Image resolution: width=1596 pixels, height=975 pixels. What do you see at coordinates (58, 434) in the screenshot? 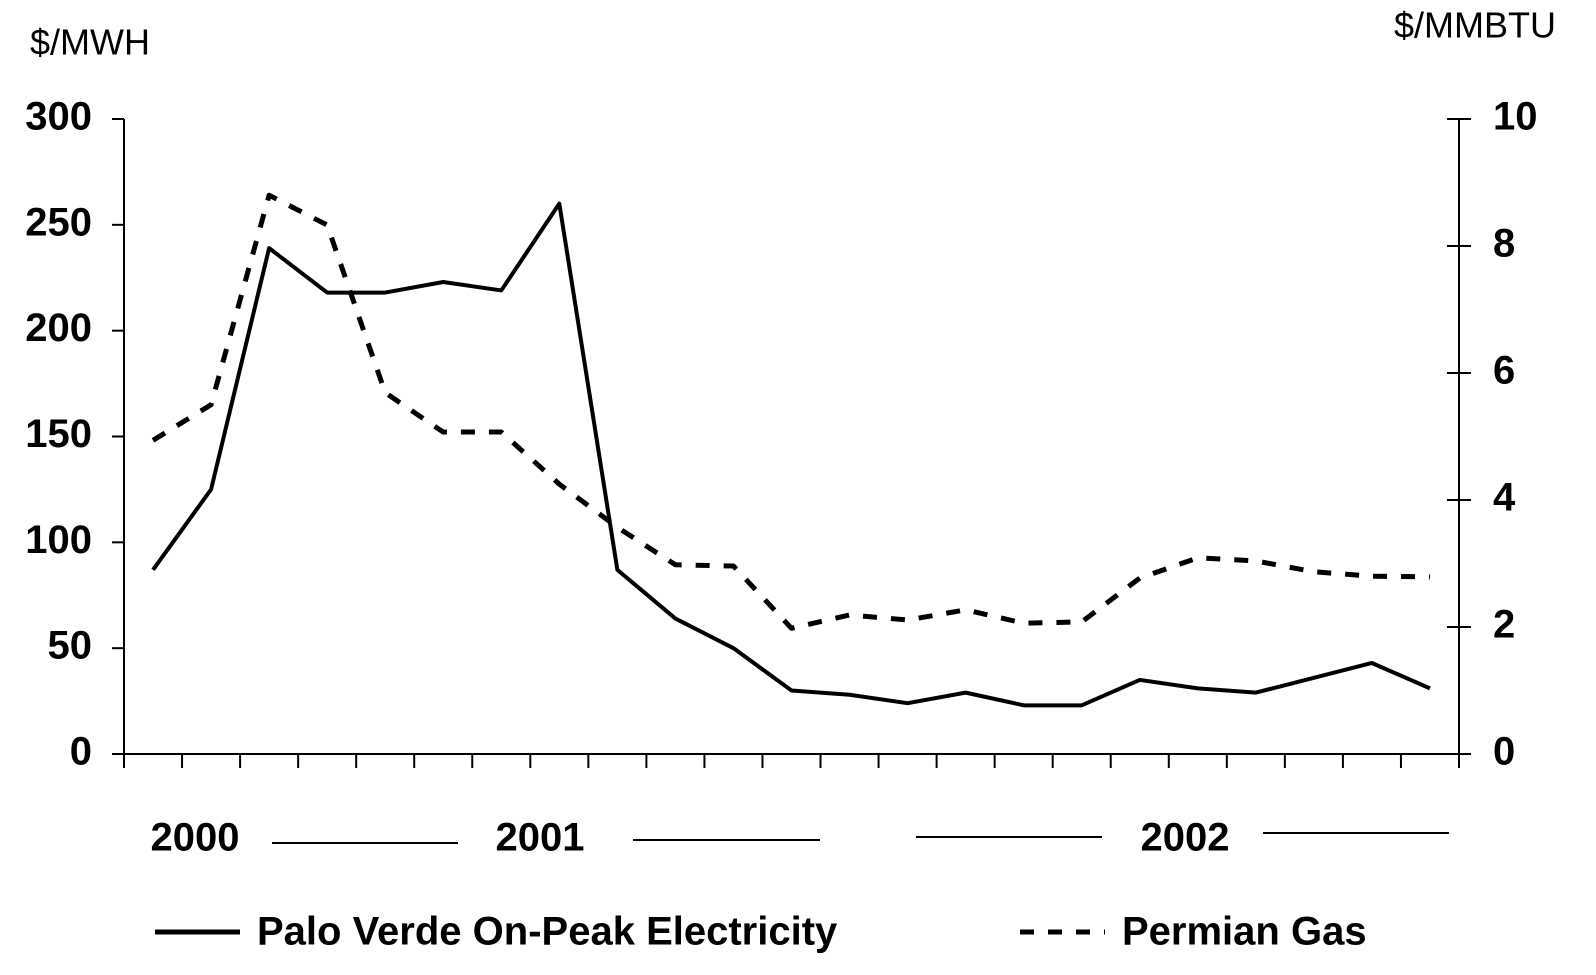
I see `y-tick-label: 150` at bounding box center [58, 434].